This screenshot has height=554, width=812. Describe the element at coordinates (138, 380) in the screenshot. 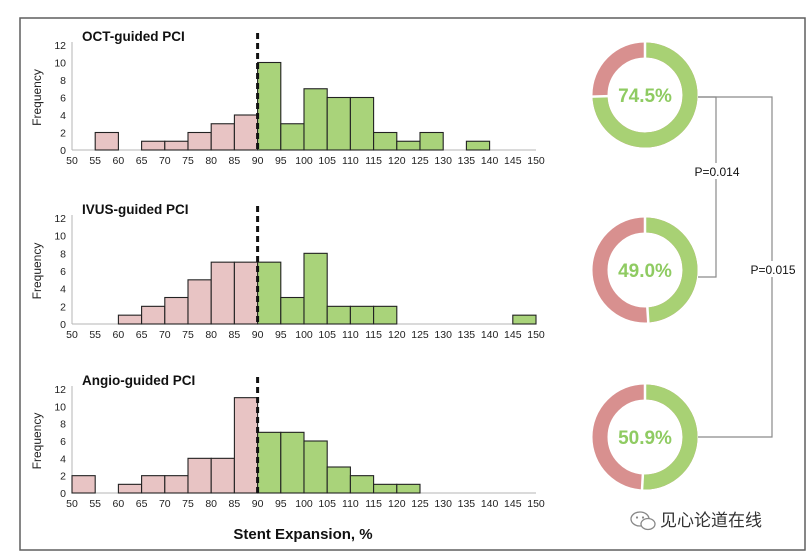

I see `panel-title: Angio-guided PCI` at that location.